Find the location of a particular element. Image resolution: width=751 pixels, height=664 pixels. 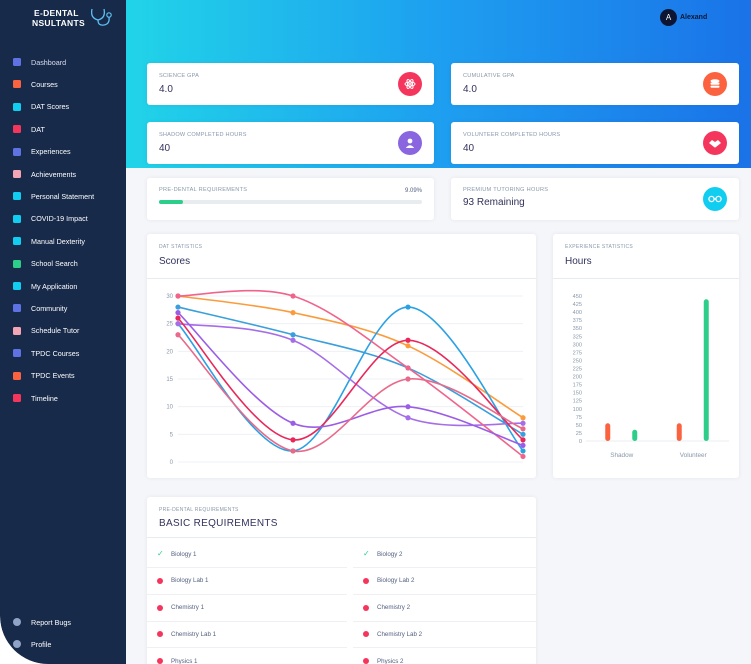

y-tick-label: 5 is located at coordinates (172, 435).